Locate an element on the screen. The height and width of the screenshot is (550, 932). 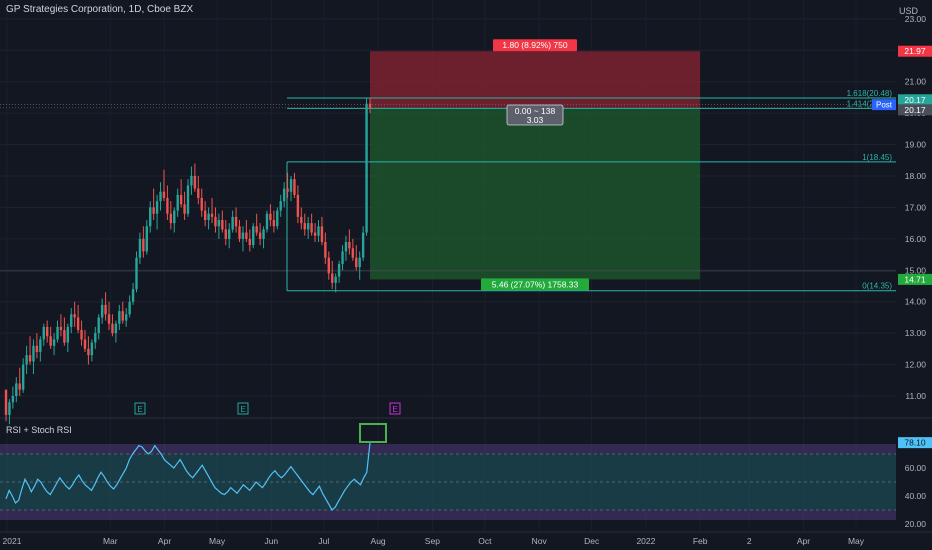
position-center-box is located at coordinates (535, 115).